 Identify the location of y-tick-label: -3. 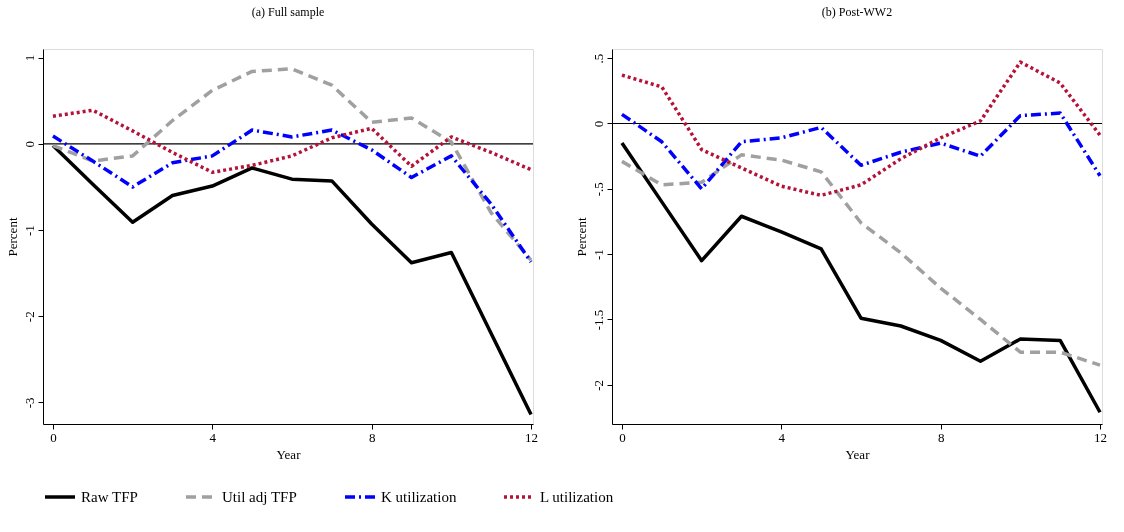
(29, 403).